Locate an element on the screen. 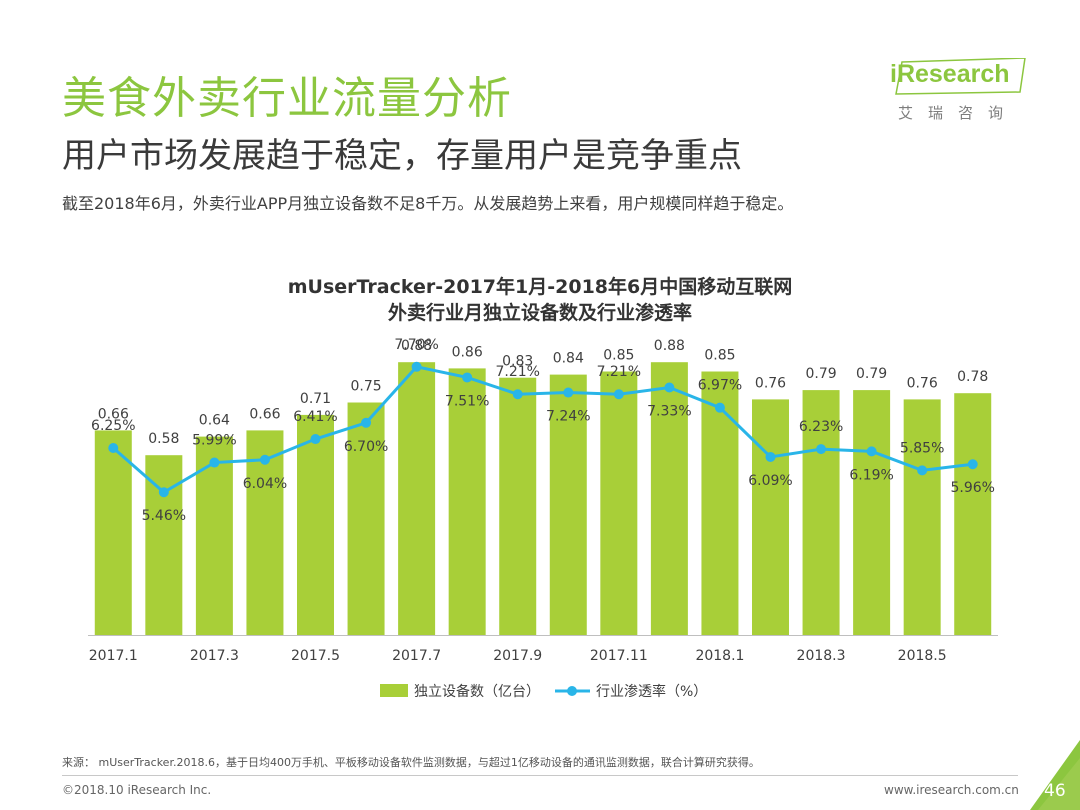 Image resolution: width=1080 pixels, height=810 pixels. bar-2017.10 is located at coordinates (568, 504).